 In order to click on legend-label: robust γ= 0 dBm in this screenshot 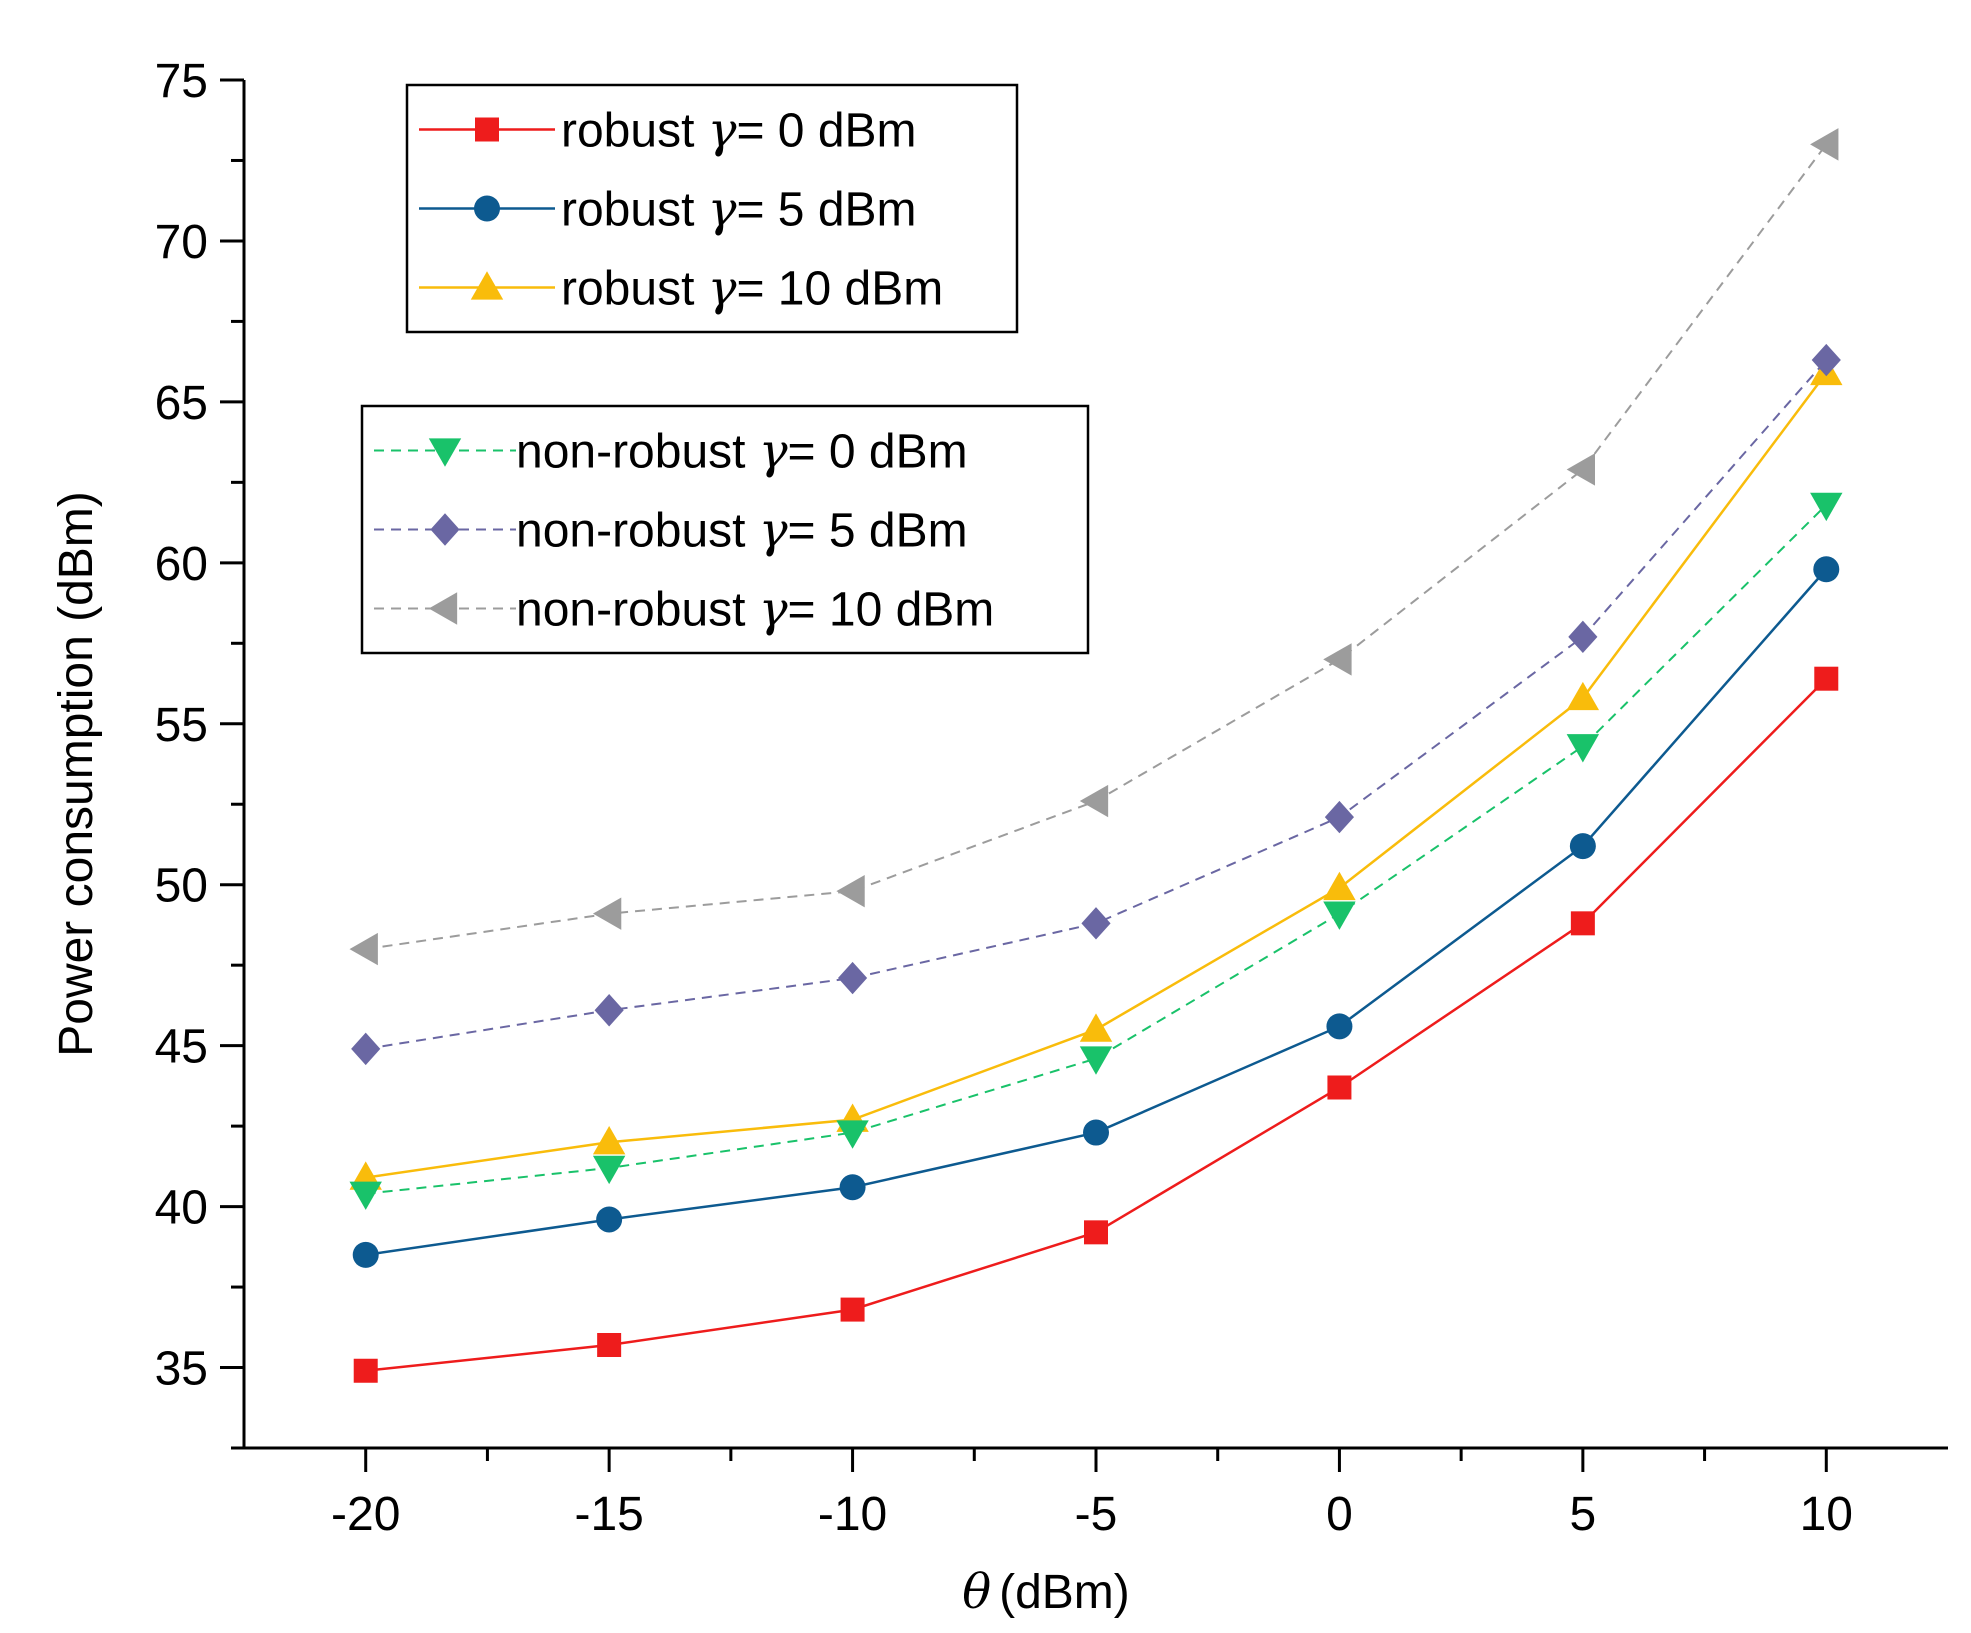, I will do `click(739, 131)`.